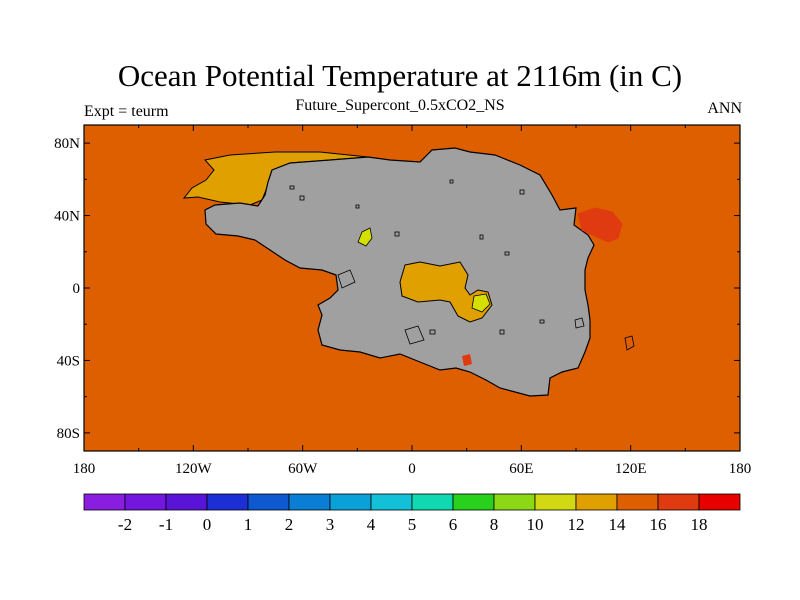  Describe the element at coordinates (371, 524) in the screenshot. I see `colorbar-label: 4` at that location.